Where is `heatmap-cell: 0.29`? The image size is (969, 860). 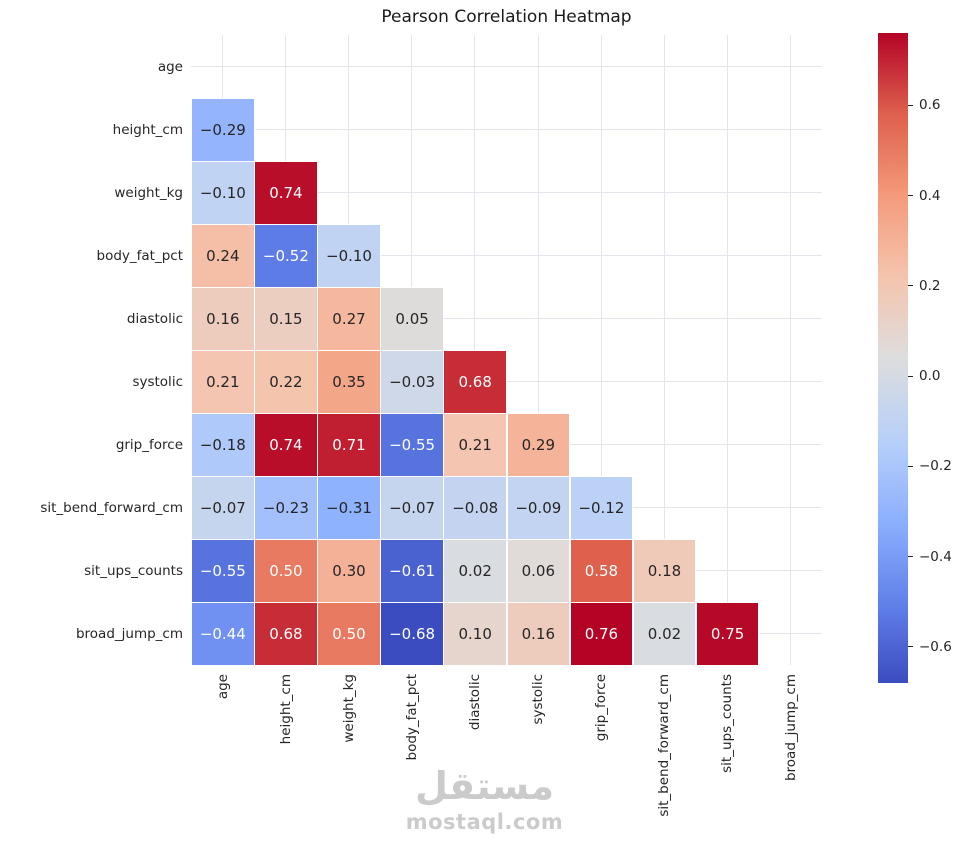
heatmap-cell: 0.29 is located at coordinates (538, 445).